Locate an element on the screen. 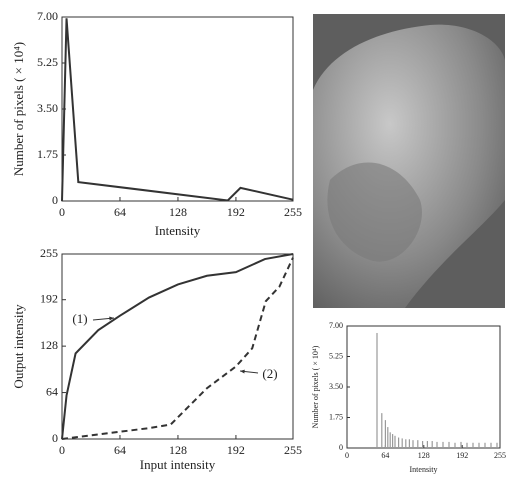 The width and height of the screenshot is (506, 478). y-tick-label: 128 is located at coordinates (49, 345).